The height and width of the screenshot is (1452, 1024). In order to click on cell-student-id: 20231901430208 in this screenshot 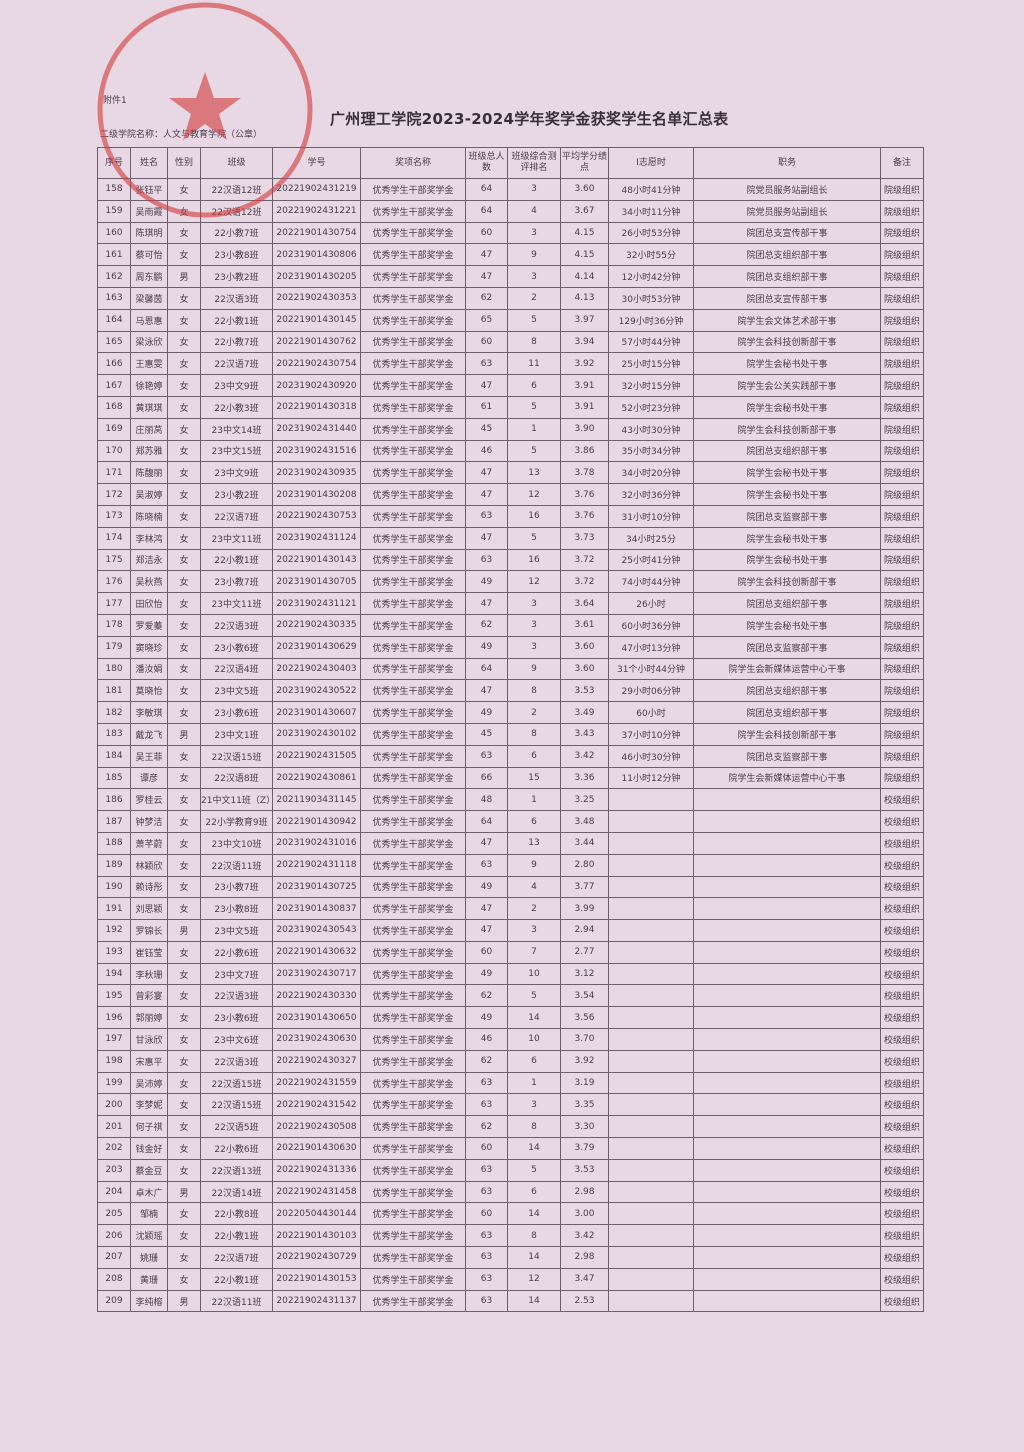, I will do `click(316, 494)`.